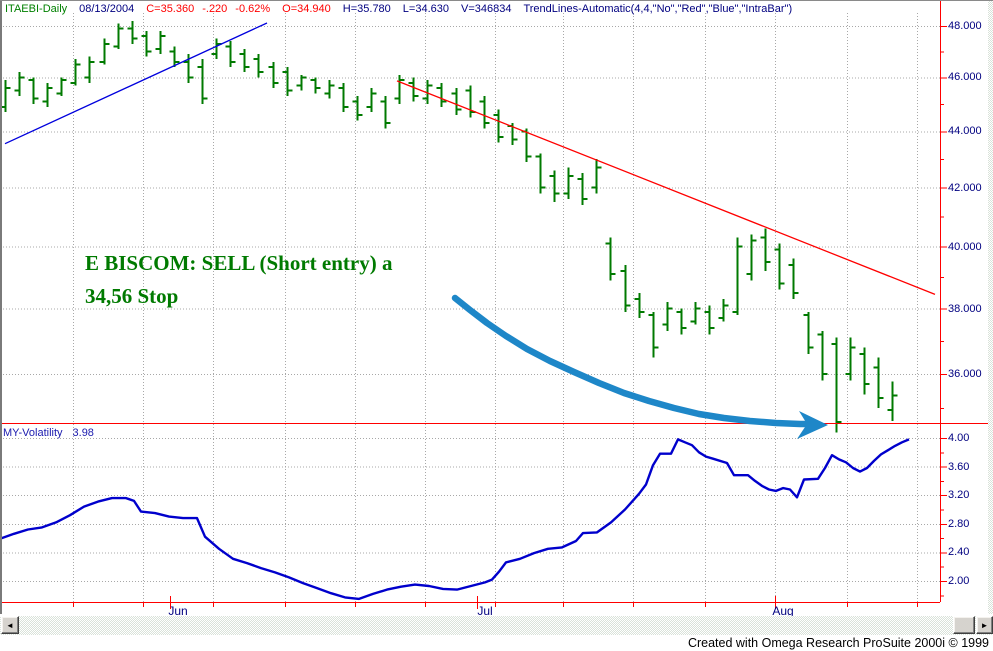 This screenshot has height=651, width=993. What do you see at coordinates (965, 26) in the screenshot?
I see `price-axis-label: 48.000` at bounding box center [965, 26].